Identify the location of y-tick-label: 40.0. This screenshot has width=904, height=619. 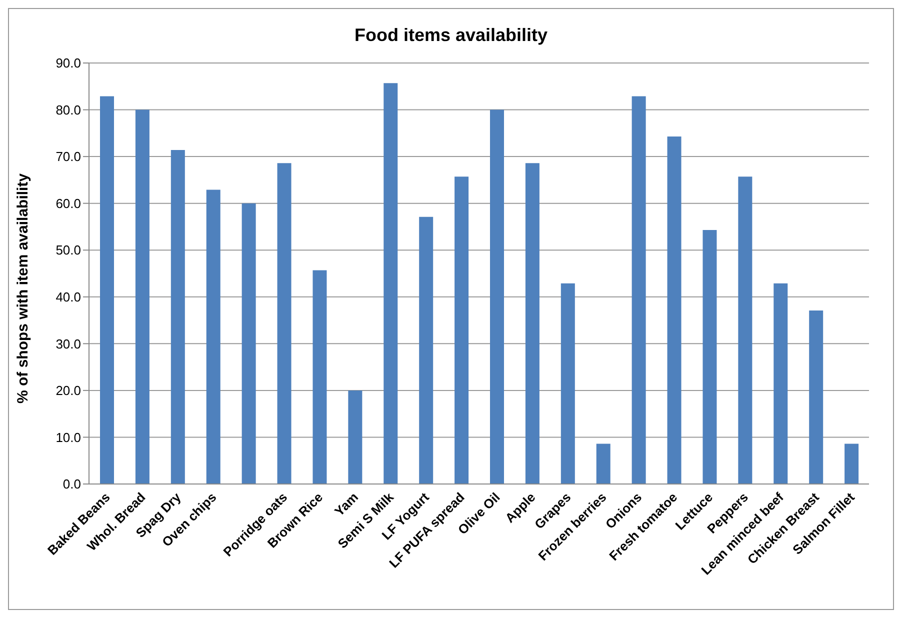
(68, 297).